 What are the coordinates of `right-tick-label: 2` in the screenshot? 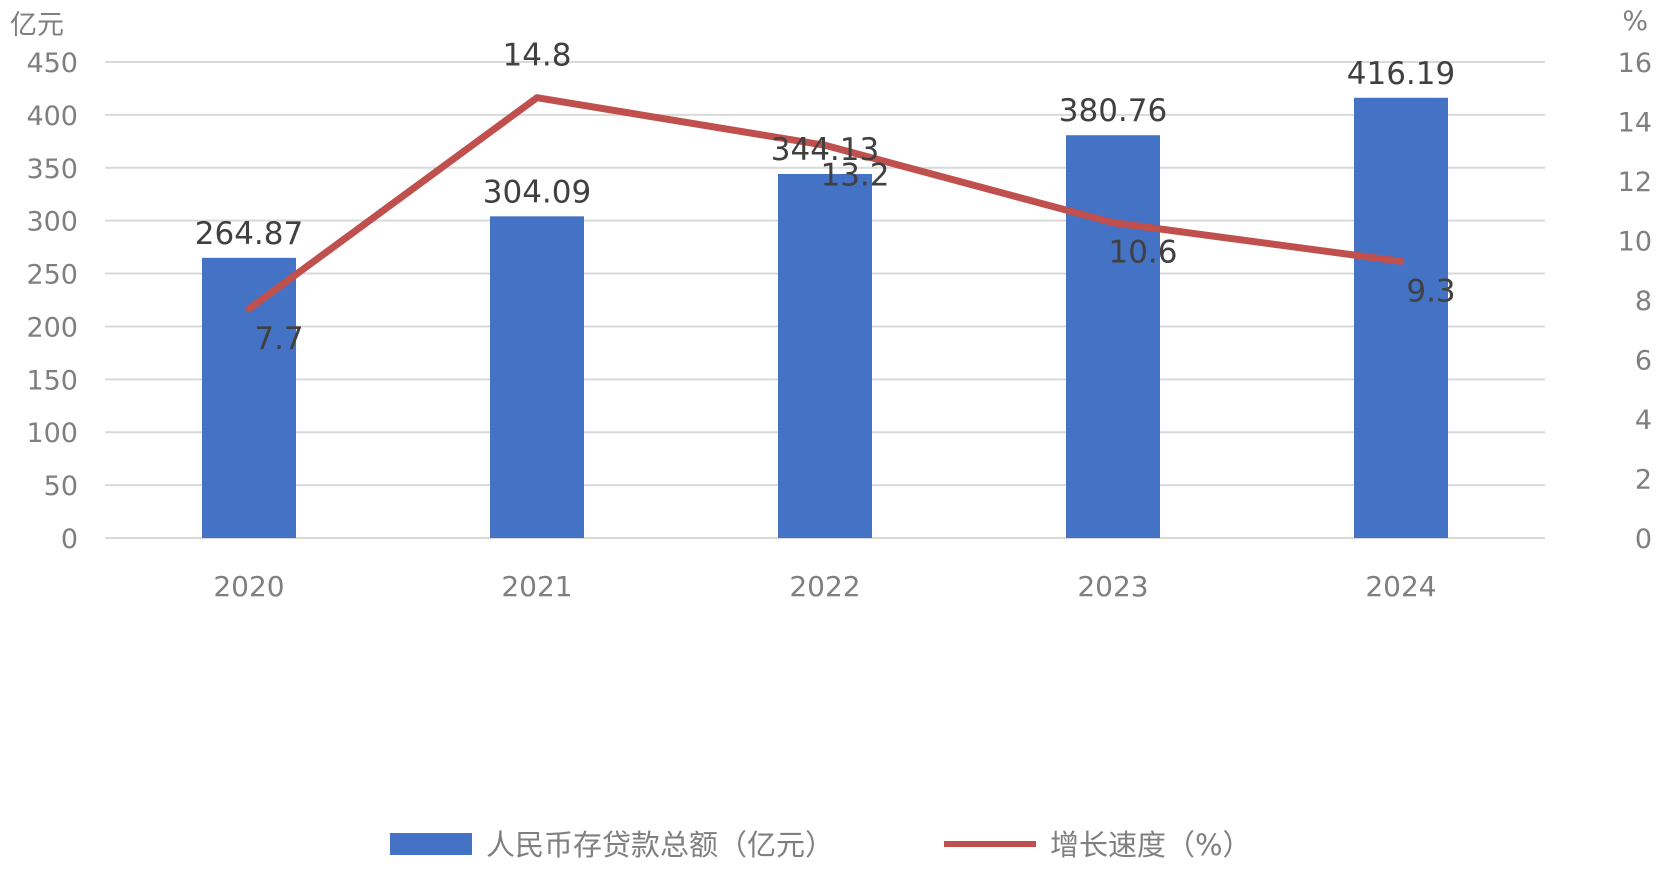 It's located at (1643, 480).